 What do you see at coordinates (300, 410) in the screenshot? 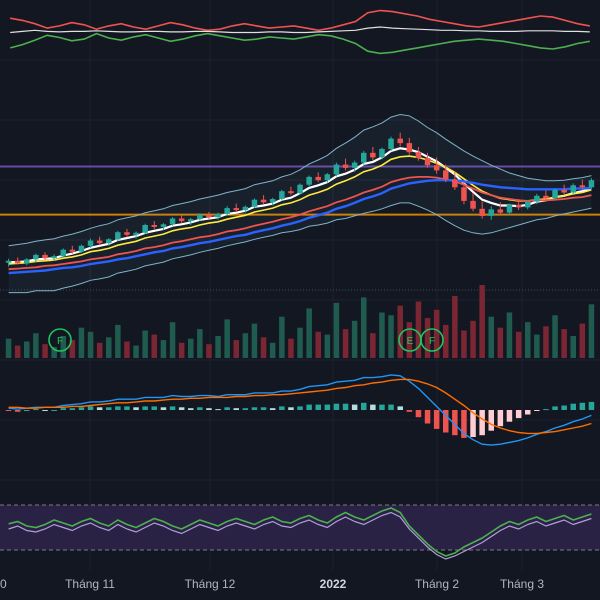
I see `macd-panel` at bounding box center [300, 410].